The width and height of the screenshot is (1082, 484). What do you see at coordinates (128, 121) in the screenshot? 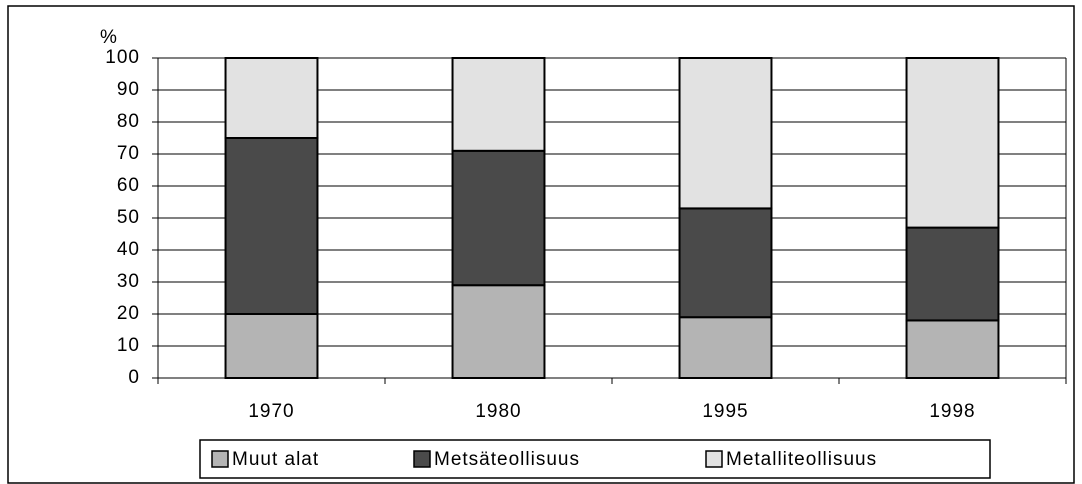
I see `y-tick-label: 80` at bounding box center [128, 121].